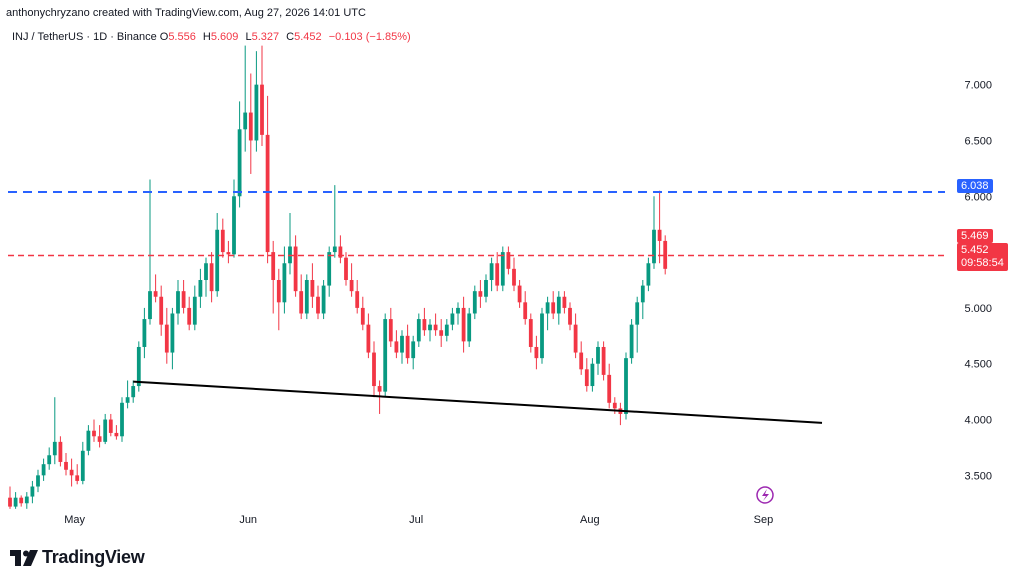 This screenshot has width=1024, height=582. I want to click on symbol-name: INJ / TetherUS · 1D · Binance, so click(84, 37).